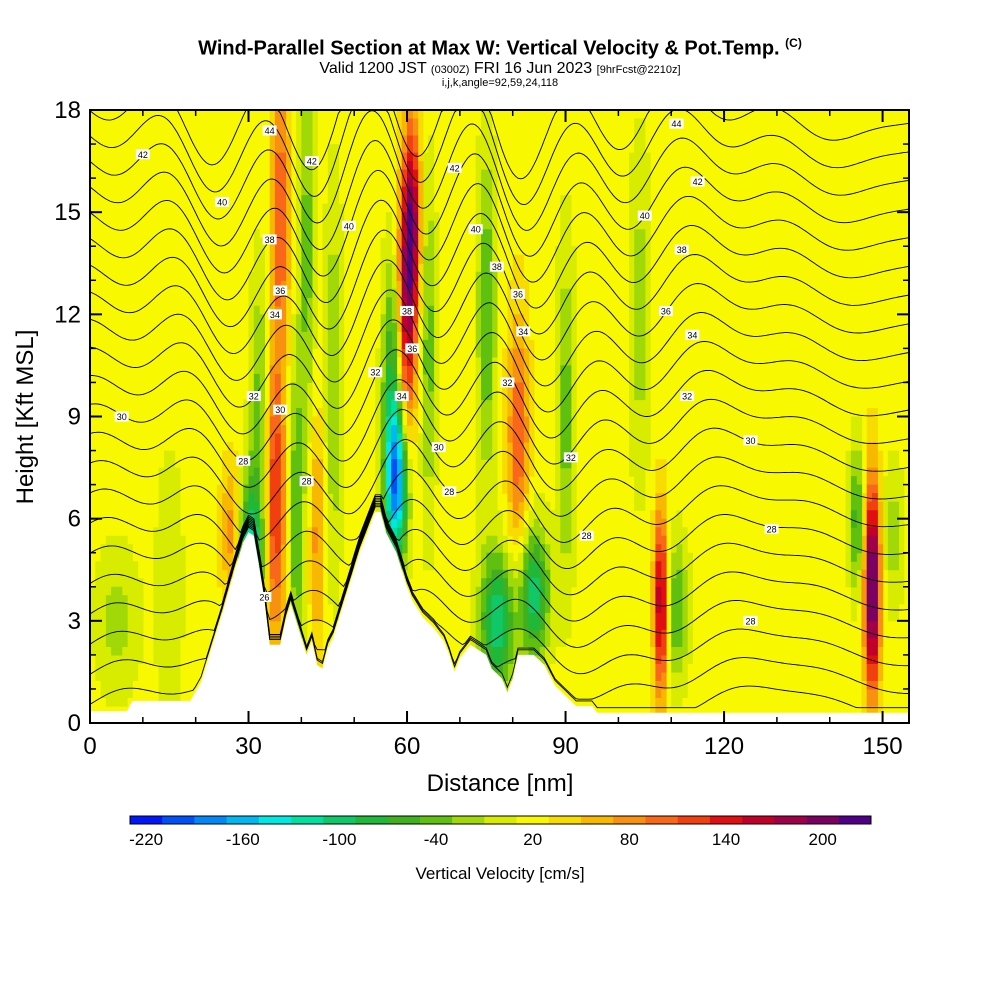 Image resolution: width=1000 pixels, height=1000 pixels. What do you see at coordinates (523, 332) in the screenshot?
I see `theta-label-text: 34` at bounding box center [523, 332].